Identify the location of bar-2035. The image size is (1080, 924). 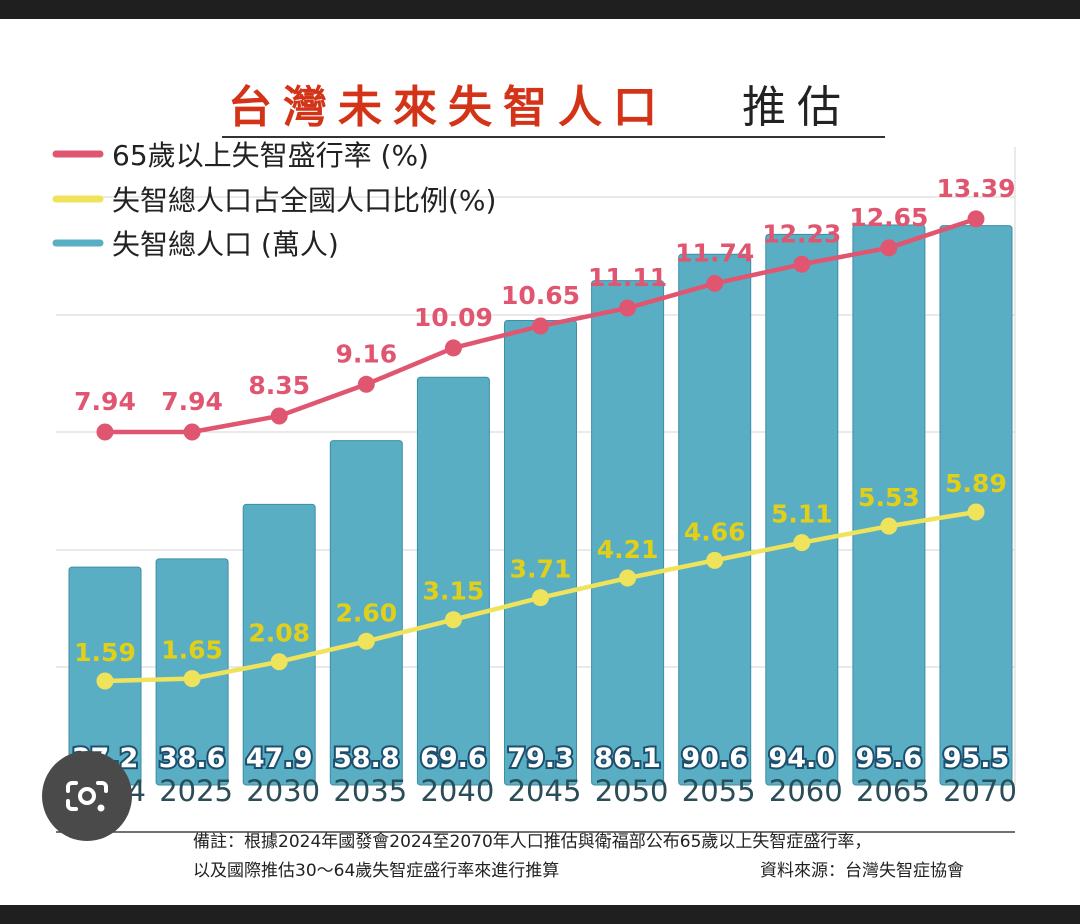
(366, 613).